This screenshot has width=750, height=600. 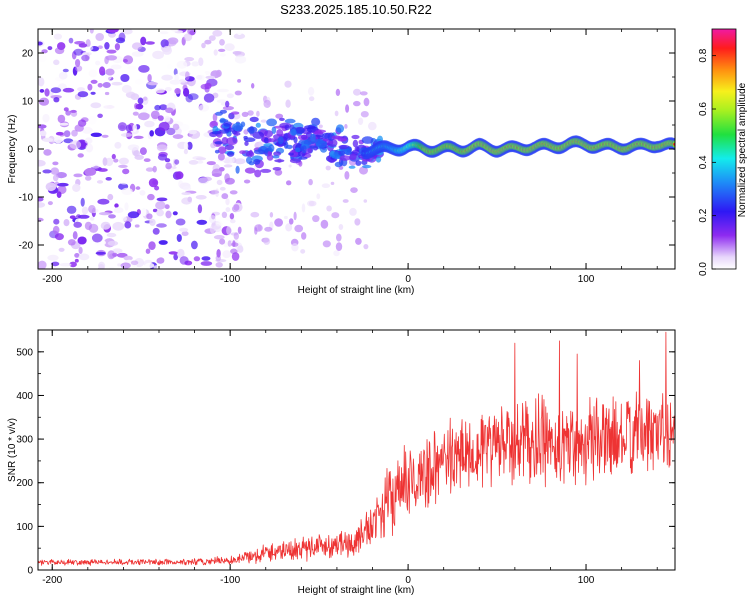 What do you see at coordinates (707, 162) in the screenshot?
I see `colorbar-ticks: 0.0 0.2 0.4 0.6 0.8` at bounding box center [707, 162].